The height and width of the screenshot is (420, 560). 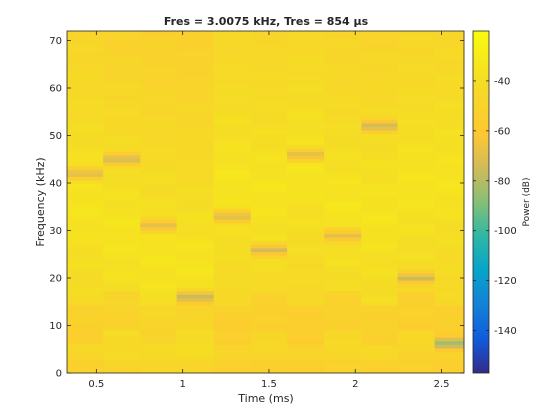 What do you see at coordinates (481, 202) in the screenshot?
I see `colorbar` at bounding box center [481, 202].